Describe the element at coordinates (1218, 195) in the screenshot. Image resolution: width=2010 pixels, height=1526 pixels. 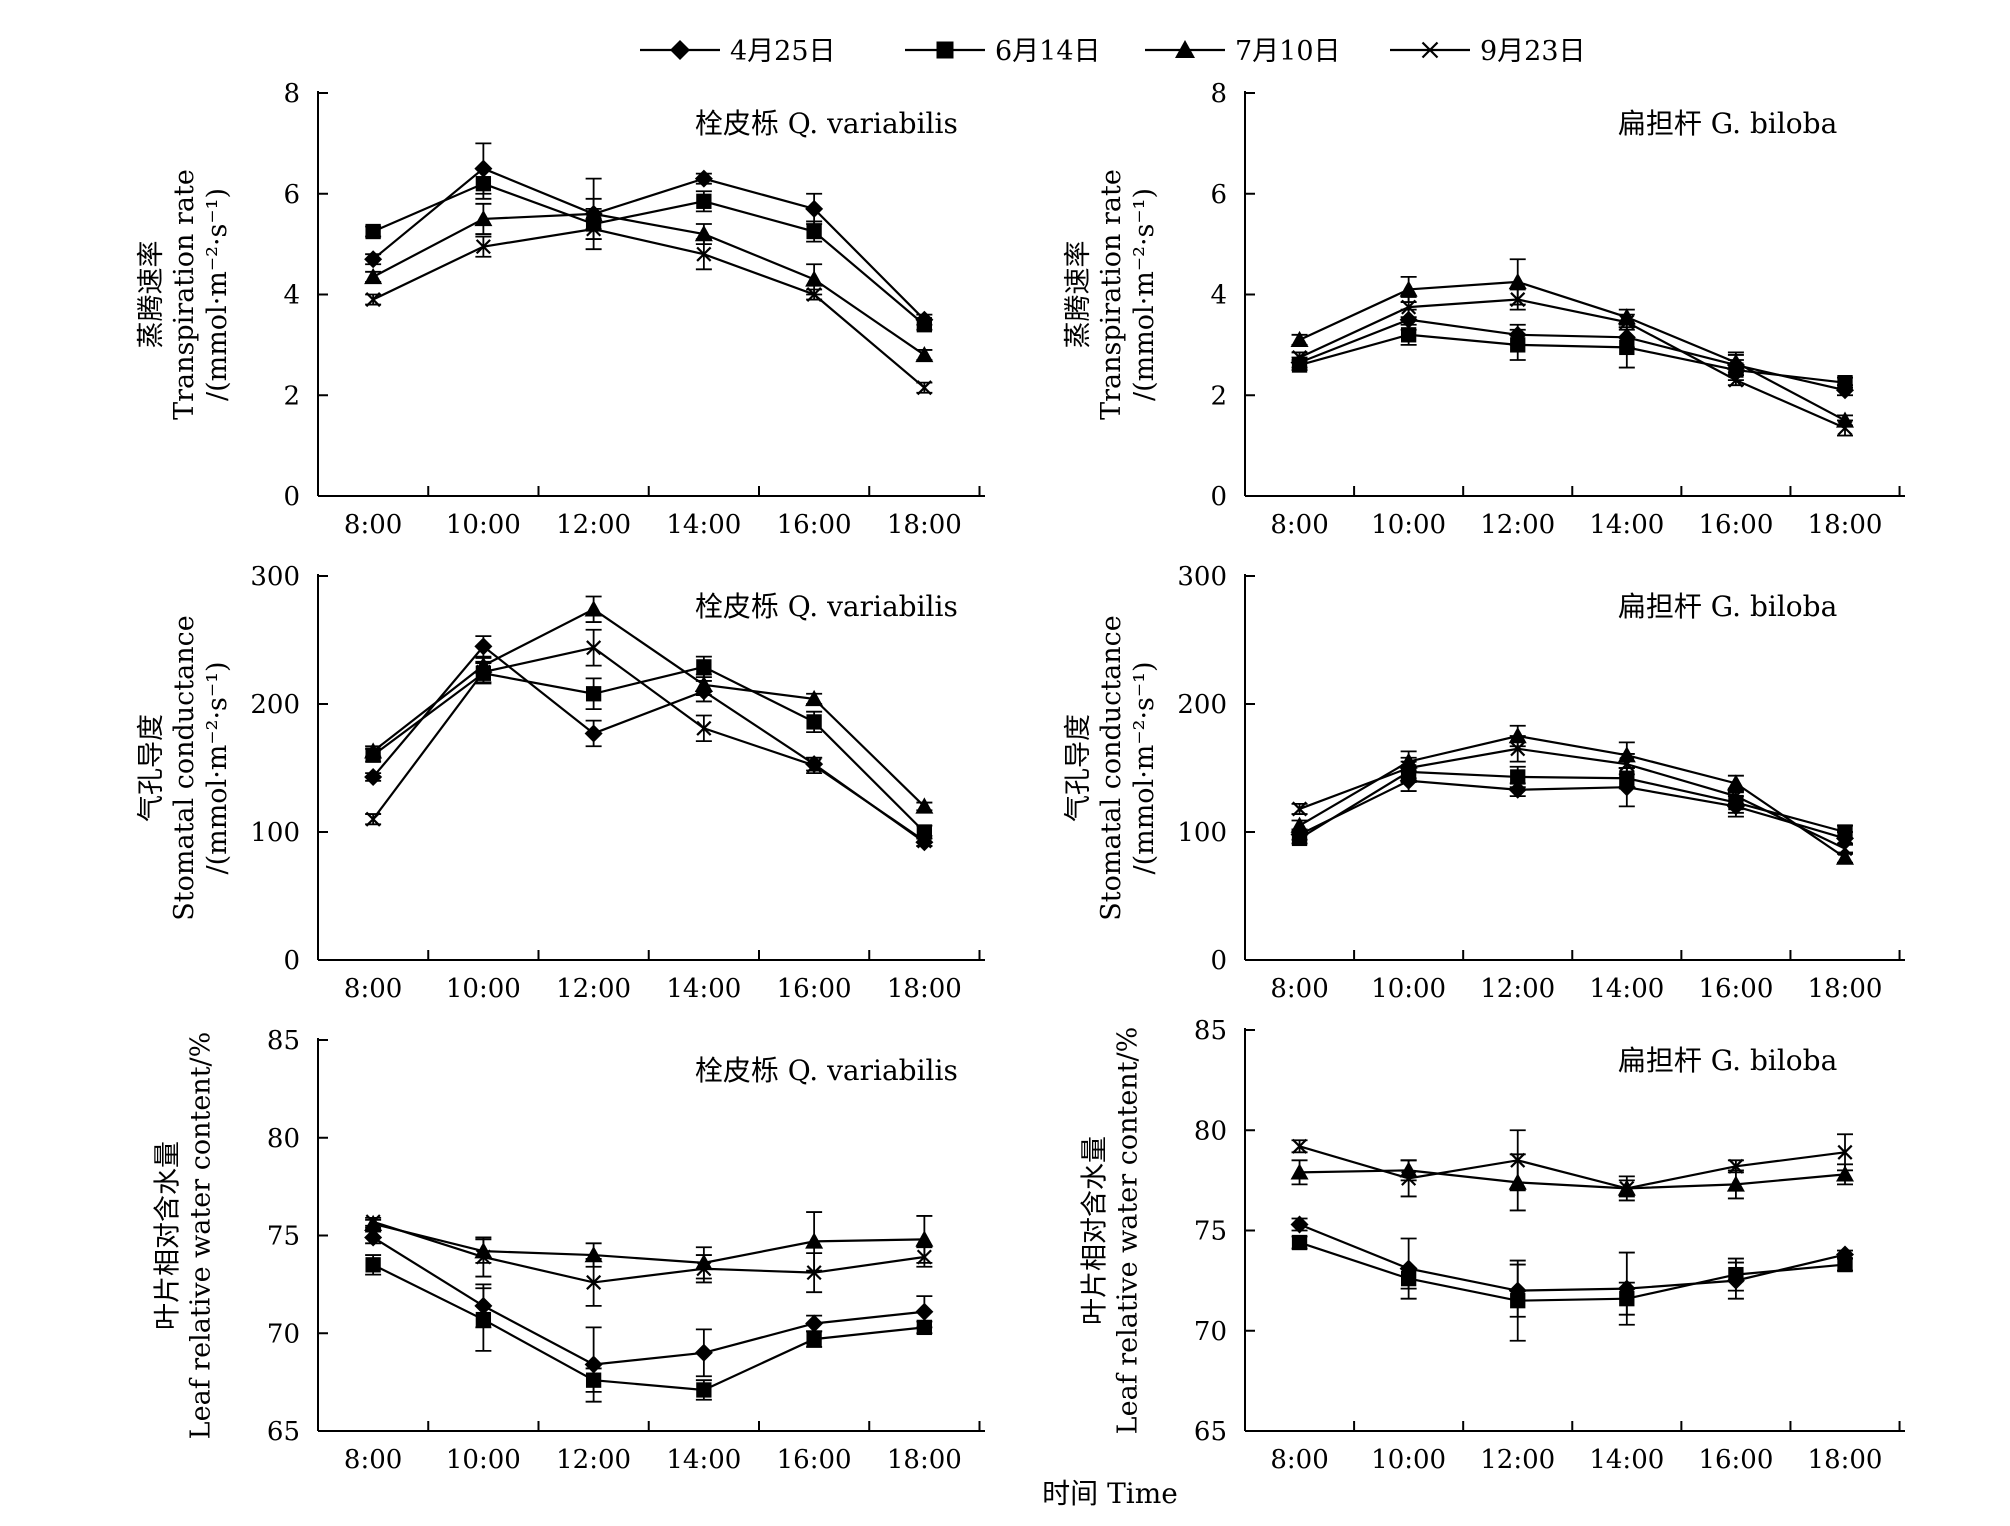
I see `y-tick-label: 6` at that location.